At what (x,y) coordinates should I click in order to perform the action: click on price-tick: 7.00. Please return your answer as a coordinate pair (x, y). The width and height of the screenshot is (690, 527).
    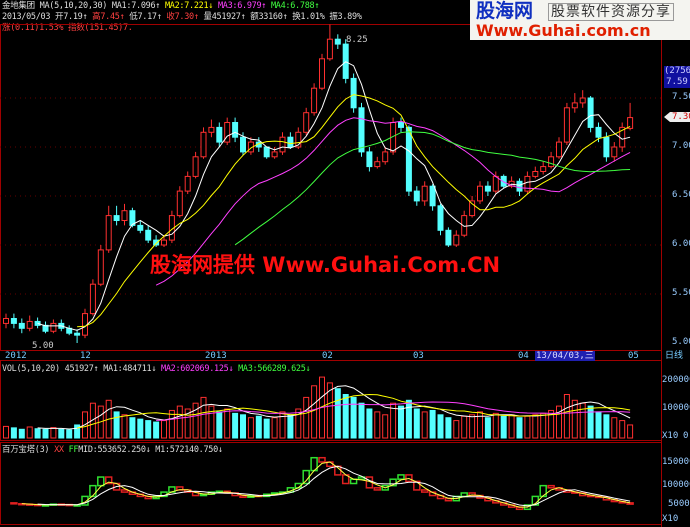
    Looking at the image, I should click on (681, 146).